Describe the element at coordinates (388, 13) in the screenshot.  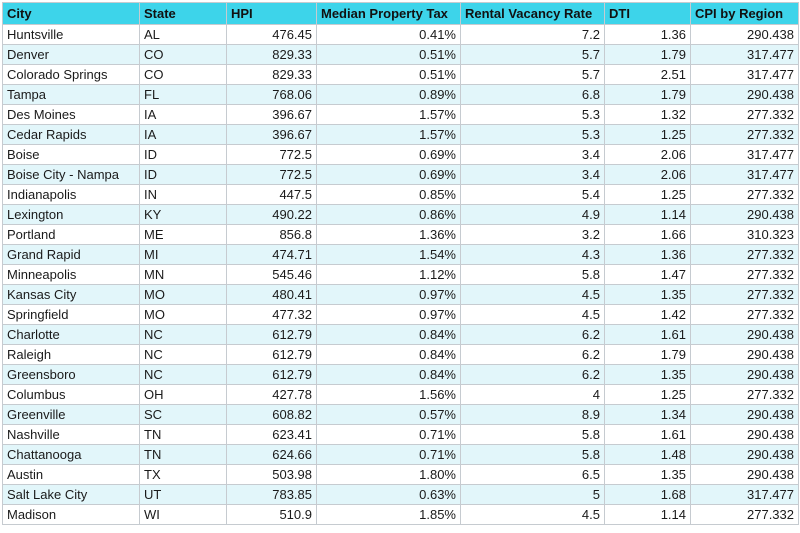
I see `column-header-median-property-tax: Median Property Tax` at that location.